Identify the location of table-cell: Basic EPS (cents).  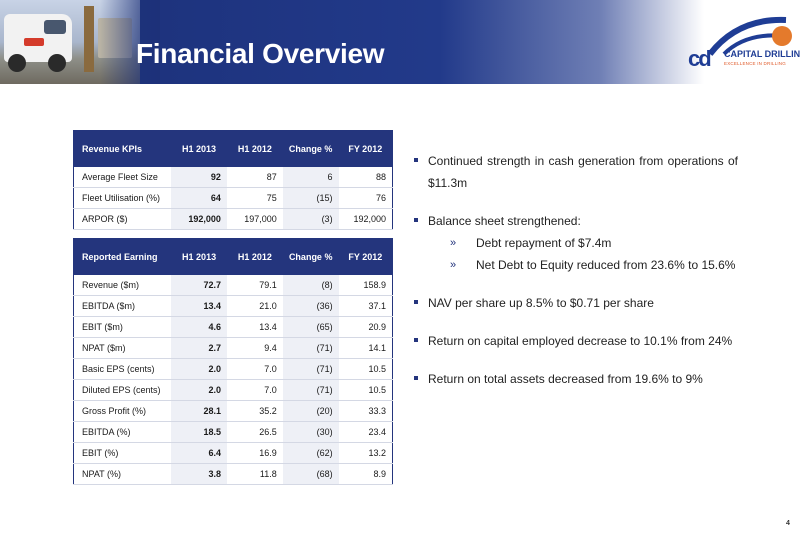
(122, 369).